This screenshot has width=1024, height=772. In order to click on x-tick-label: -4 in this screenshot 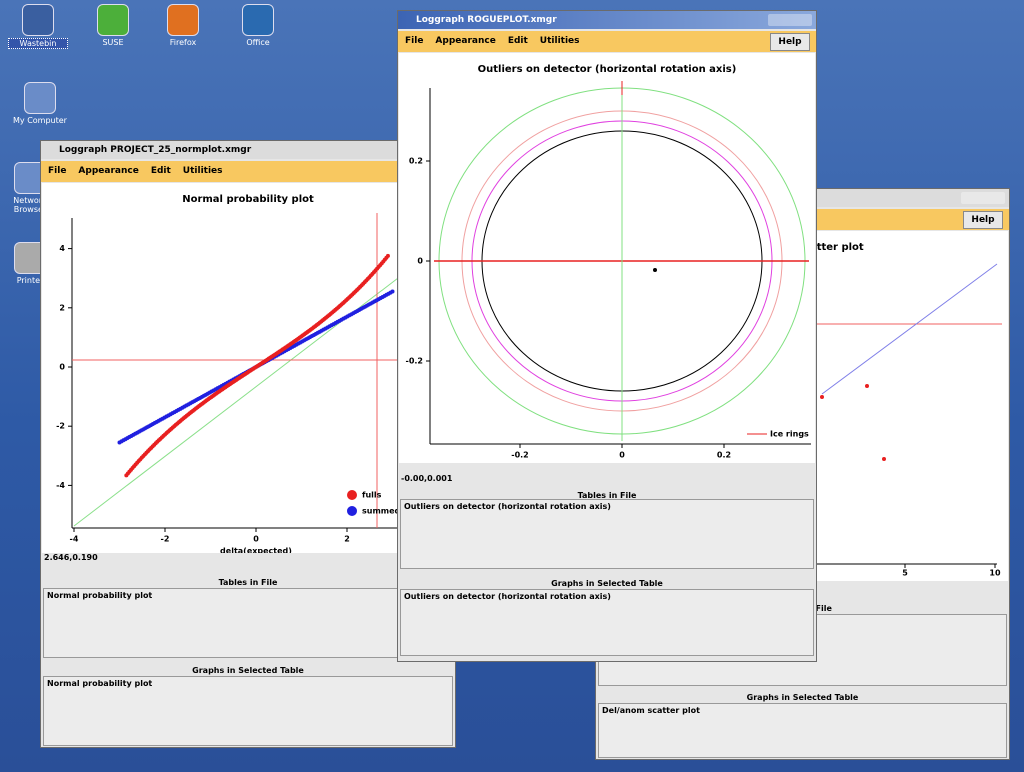, I will do `click(74, 539)`.